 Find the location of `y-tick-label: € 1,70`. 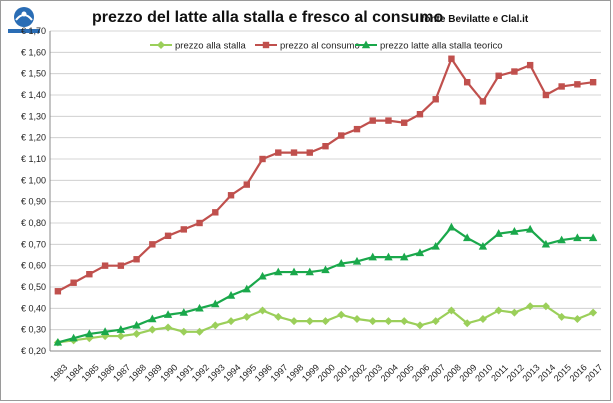

y-tick-label: € 1,70 is located at coordinates (33, 31).